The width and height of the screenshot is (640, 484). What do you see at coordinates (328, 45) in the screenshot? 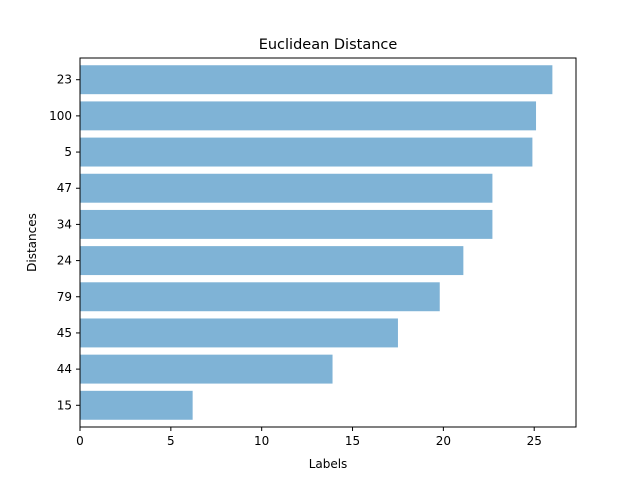
I see `chart-title: Euclidean Distance` at bounding box center [328, 45].